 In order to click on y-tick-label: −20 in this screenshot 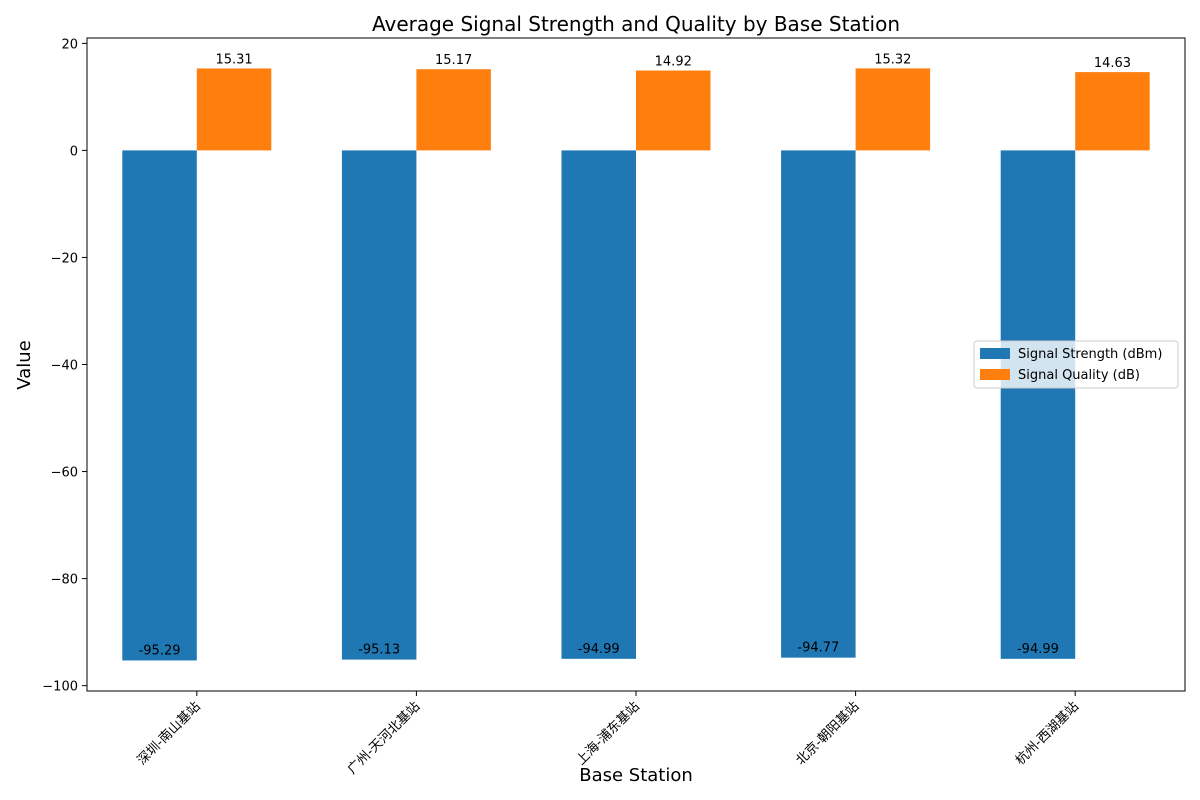, I will do `click(64, 258)`.